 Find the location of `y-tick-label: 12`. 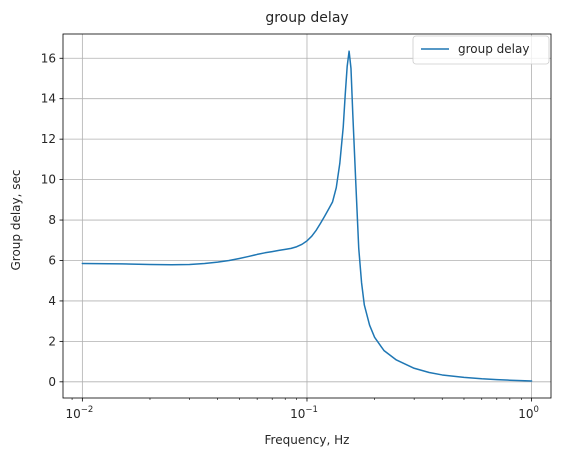

y-tick-label: 12 is located at coordinates (48, 139).